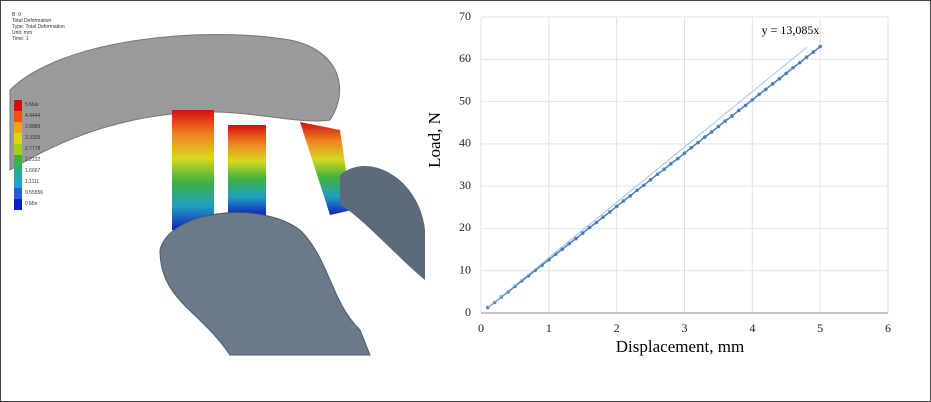 Image resolution: width=931 pixels, height=402 pixels. Describe the element at coordinates (465, 227) in the screenshot. I see `y-tick-label: 20` at that location.